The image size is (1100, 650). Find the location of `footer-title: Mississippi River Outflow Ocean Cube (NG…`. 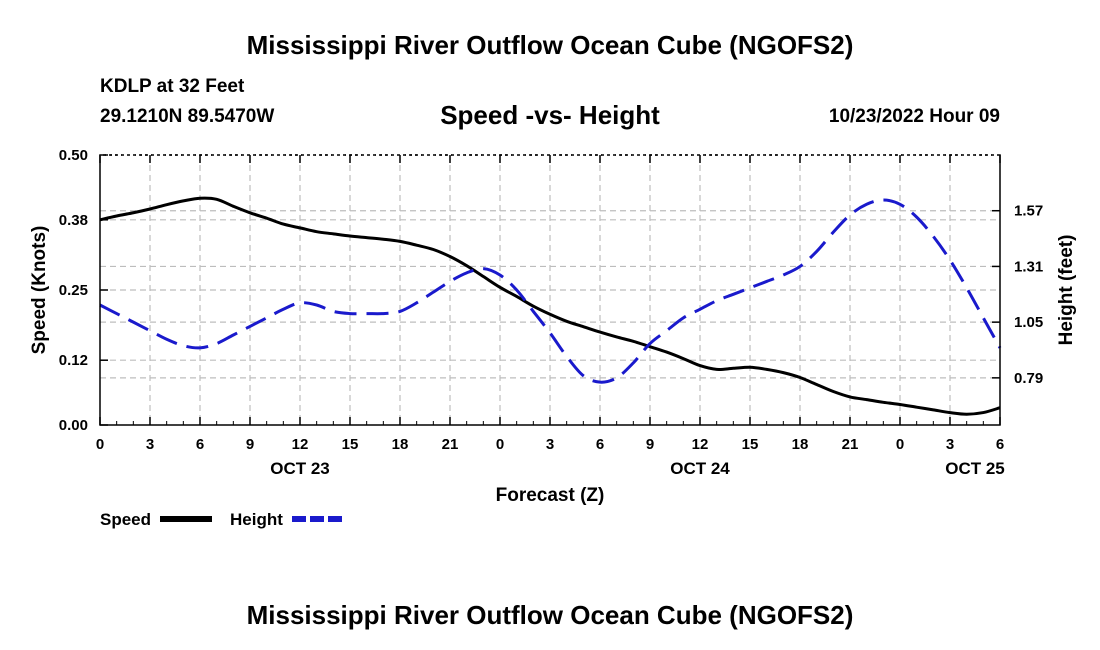

footer-title: Mississippi River Outflow Ocean Cube (NG… is located at coordinates (550, 615).